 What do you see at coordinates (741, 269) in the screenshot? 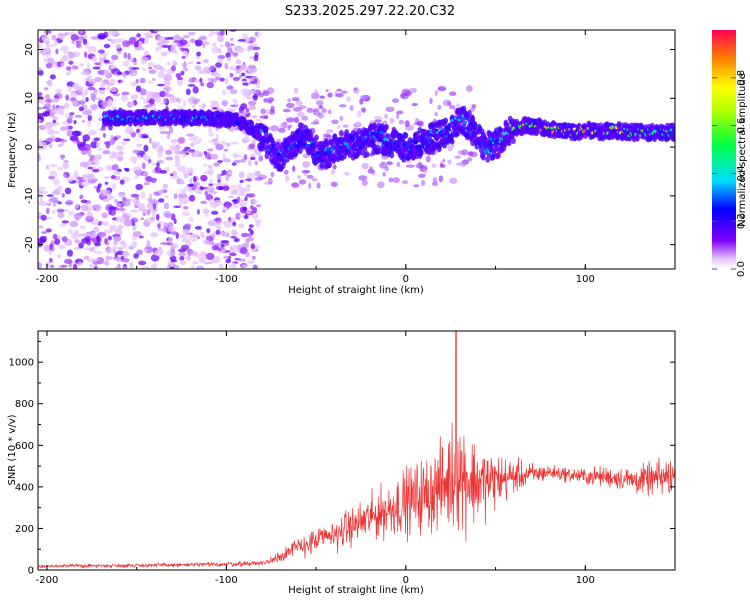
I see `colorbar-tick-label: 0.0` at bounding box center [741, 269].